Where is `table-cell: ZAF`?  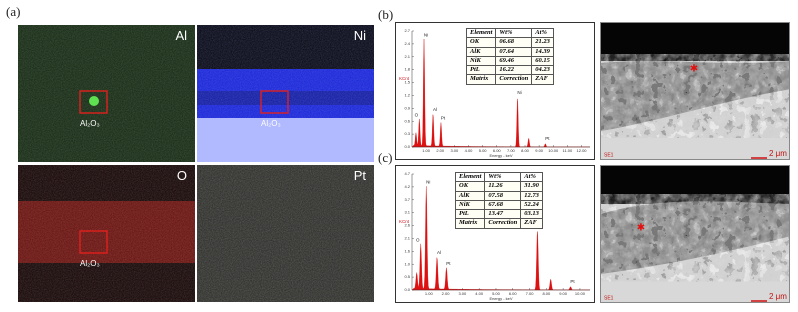 table-cell: ZAF is located at coordinates (531, 223).